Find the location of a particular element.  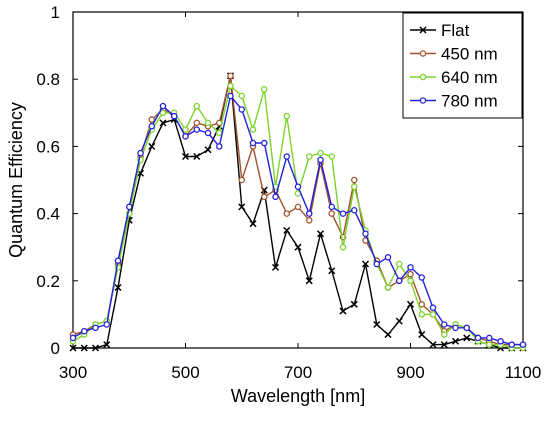

y-axis-title: Quantum Efficiency is located at coordinates (16, 180).